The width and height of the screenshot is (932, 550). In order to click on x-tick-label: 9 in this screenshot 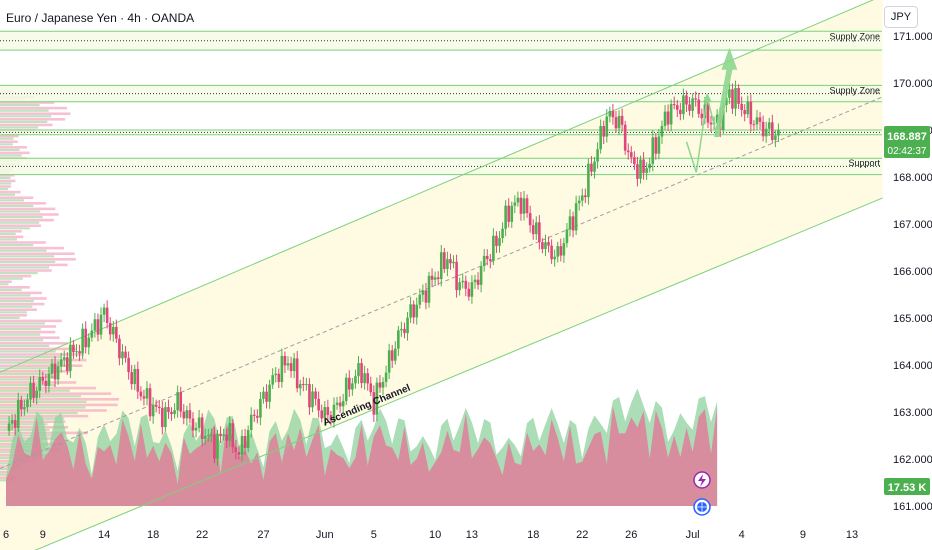, I will do `click(803, 535)`.